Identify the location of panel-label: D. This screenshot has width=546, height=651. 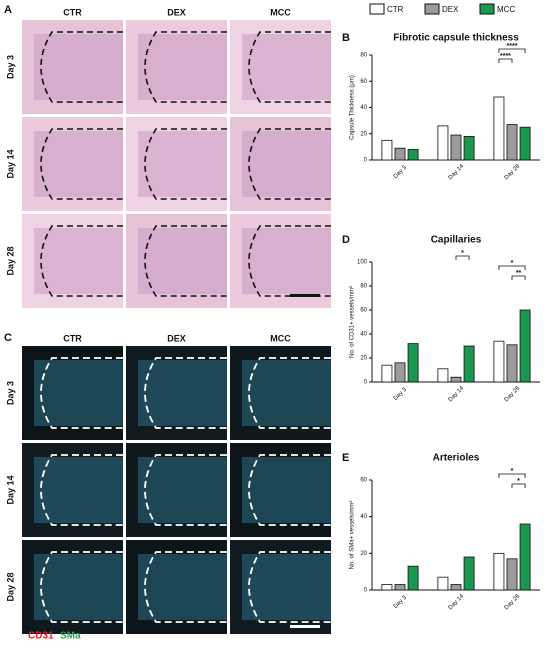
(346, 240).